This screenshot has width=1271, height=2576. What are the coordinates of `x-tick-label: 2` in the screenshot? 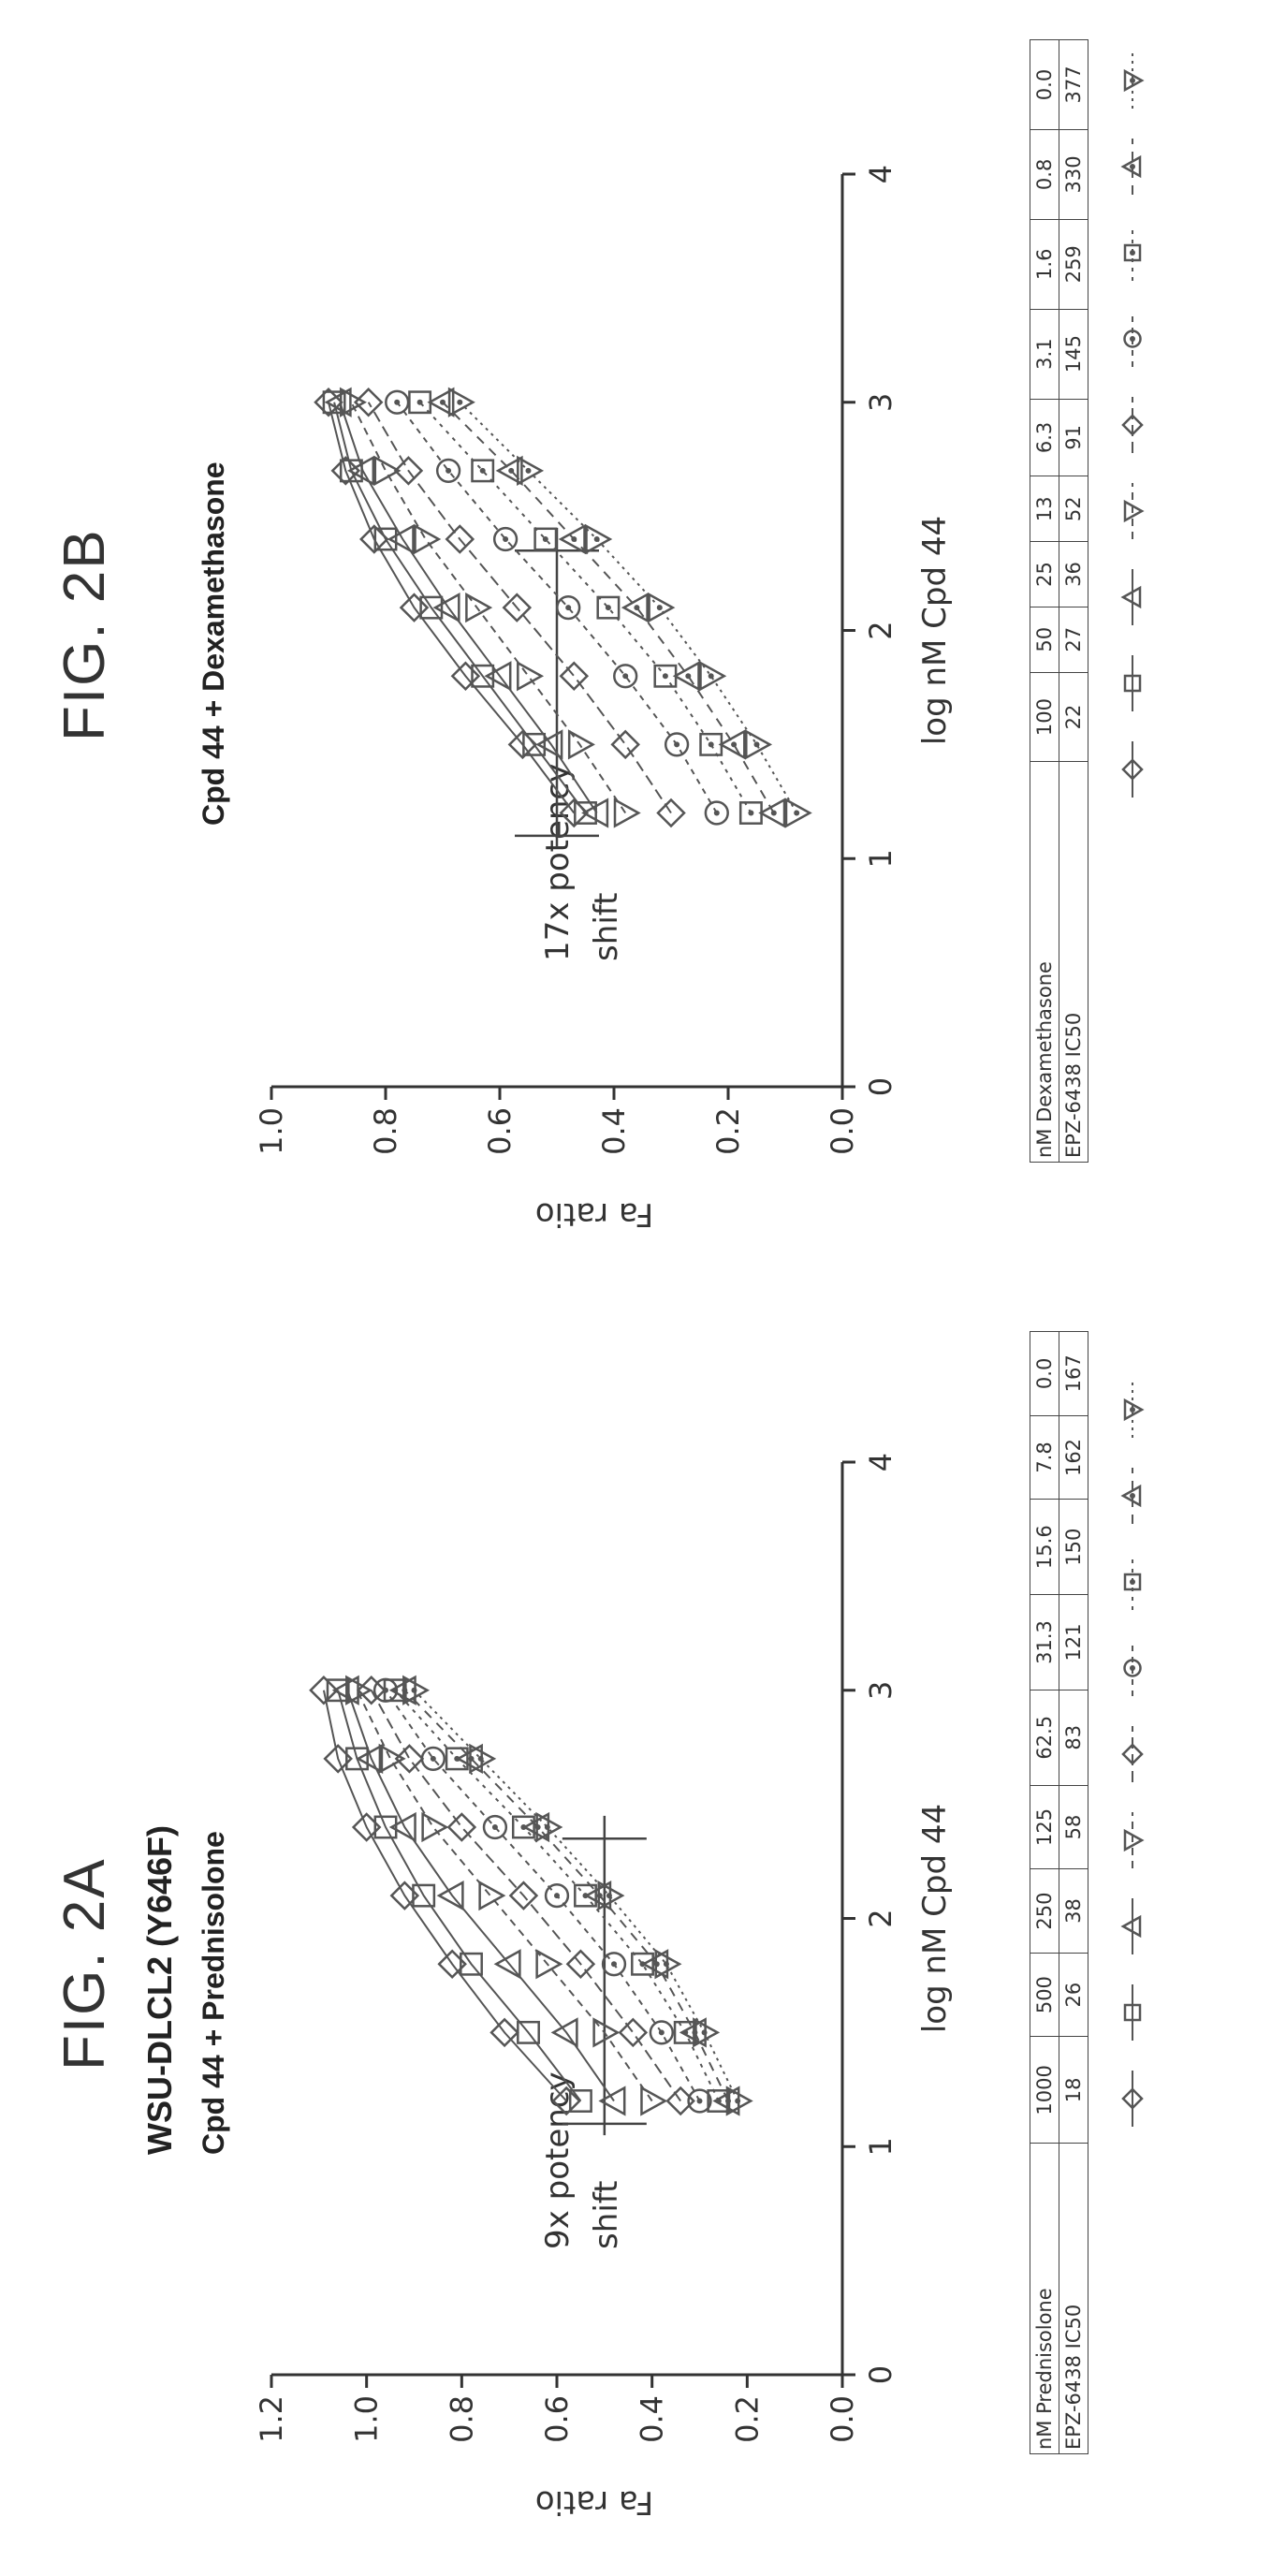 It's located at (880, 630).